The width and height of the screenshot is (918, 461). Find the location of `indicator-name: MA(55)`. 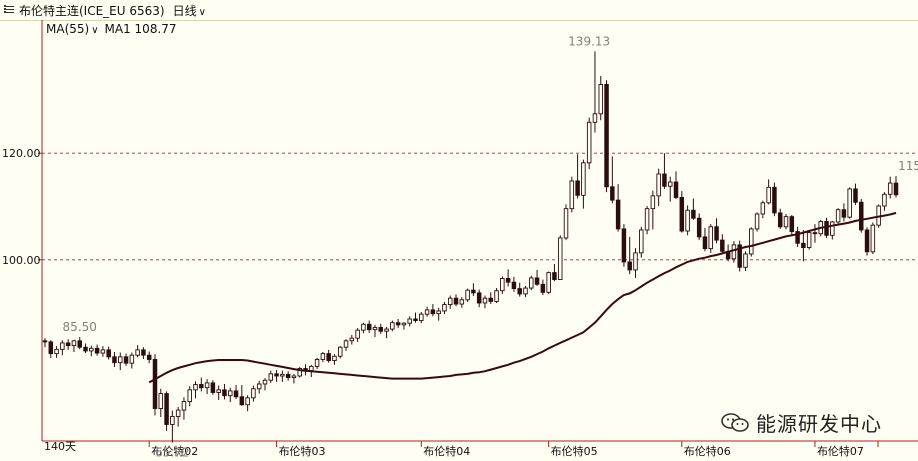

indicator-name: MA(55) is located at coordinates (68, 29).